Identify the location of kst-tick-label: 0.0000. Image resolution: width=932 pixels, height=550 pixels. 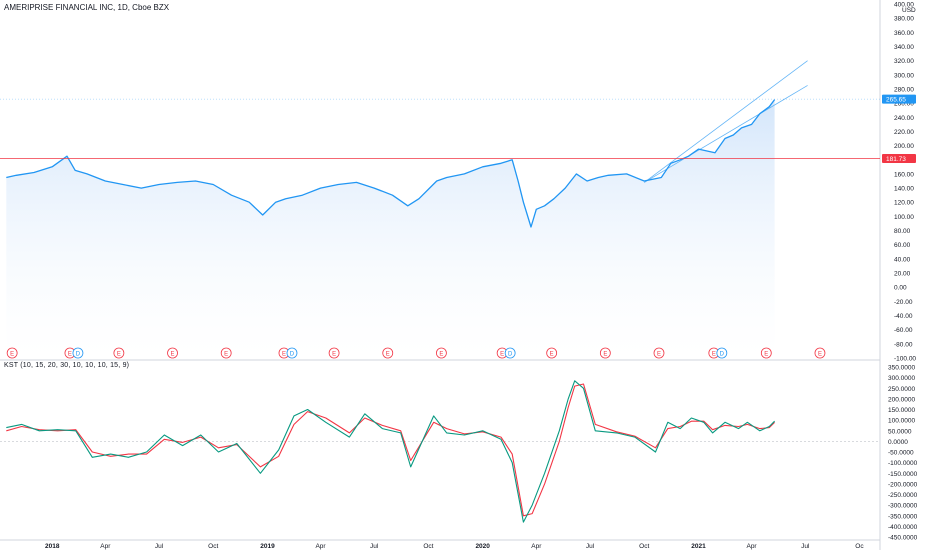
(898, 442).